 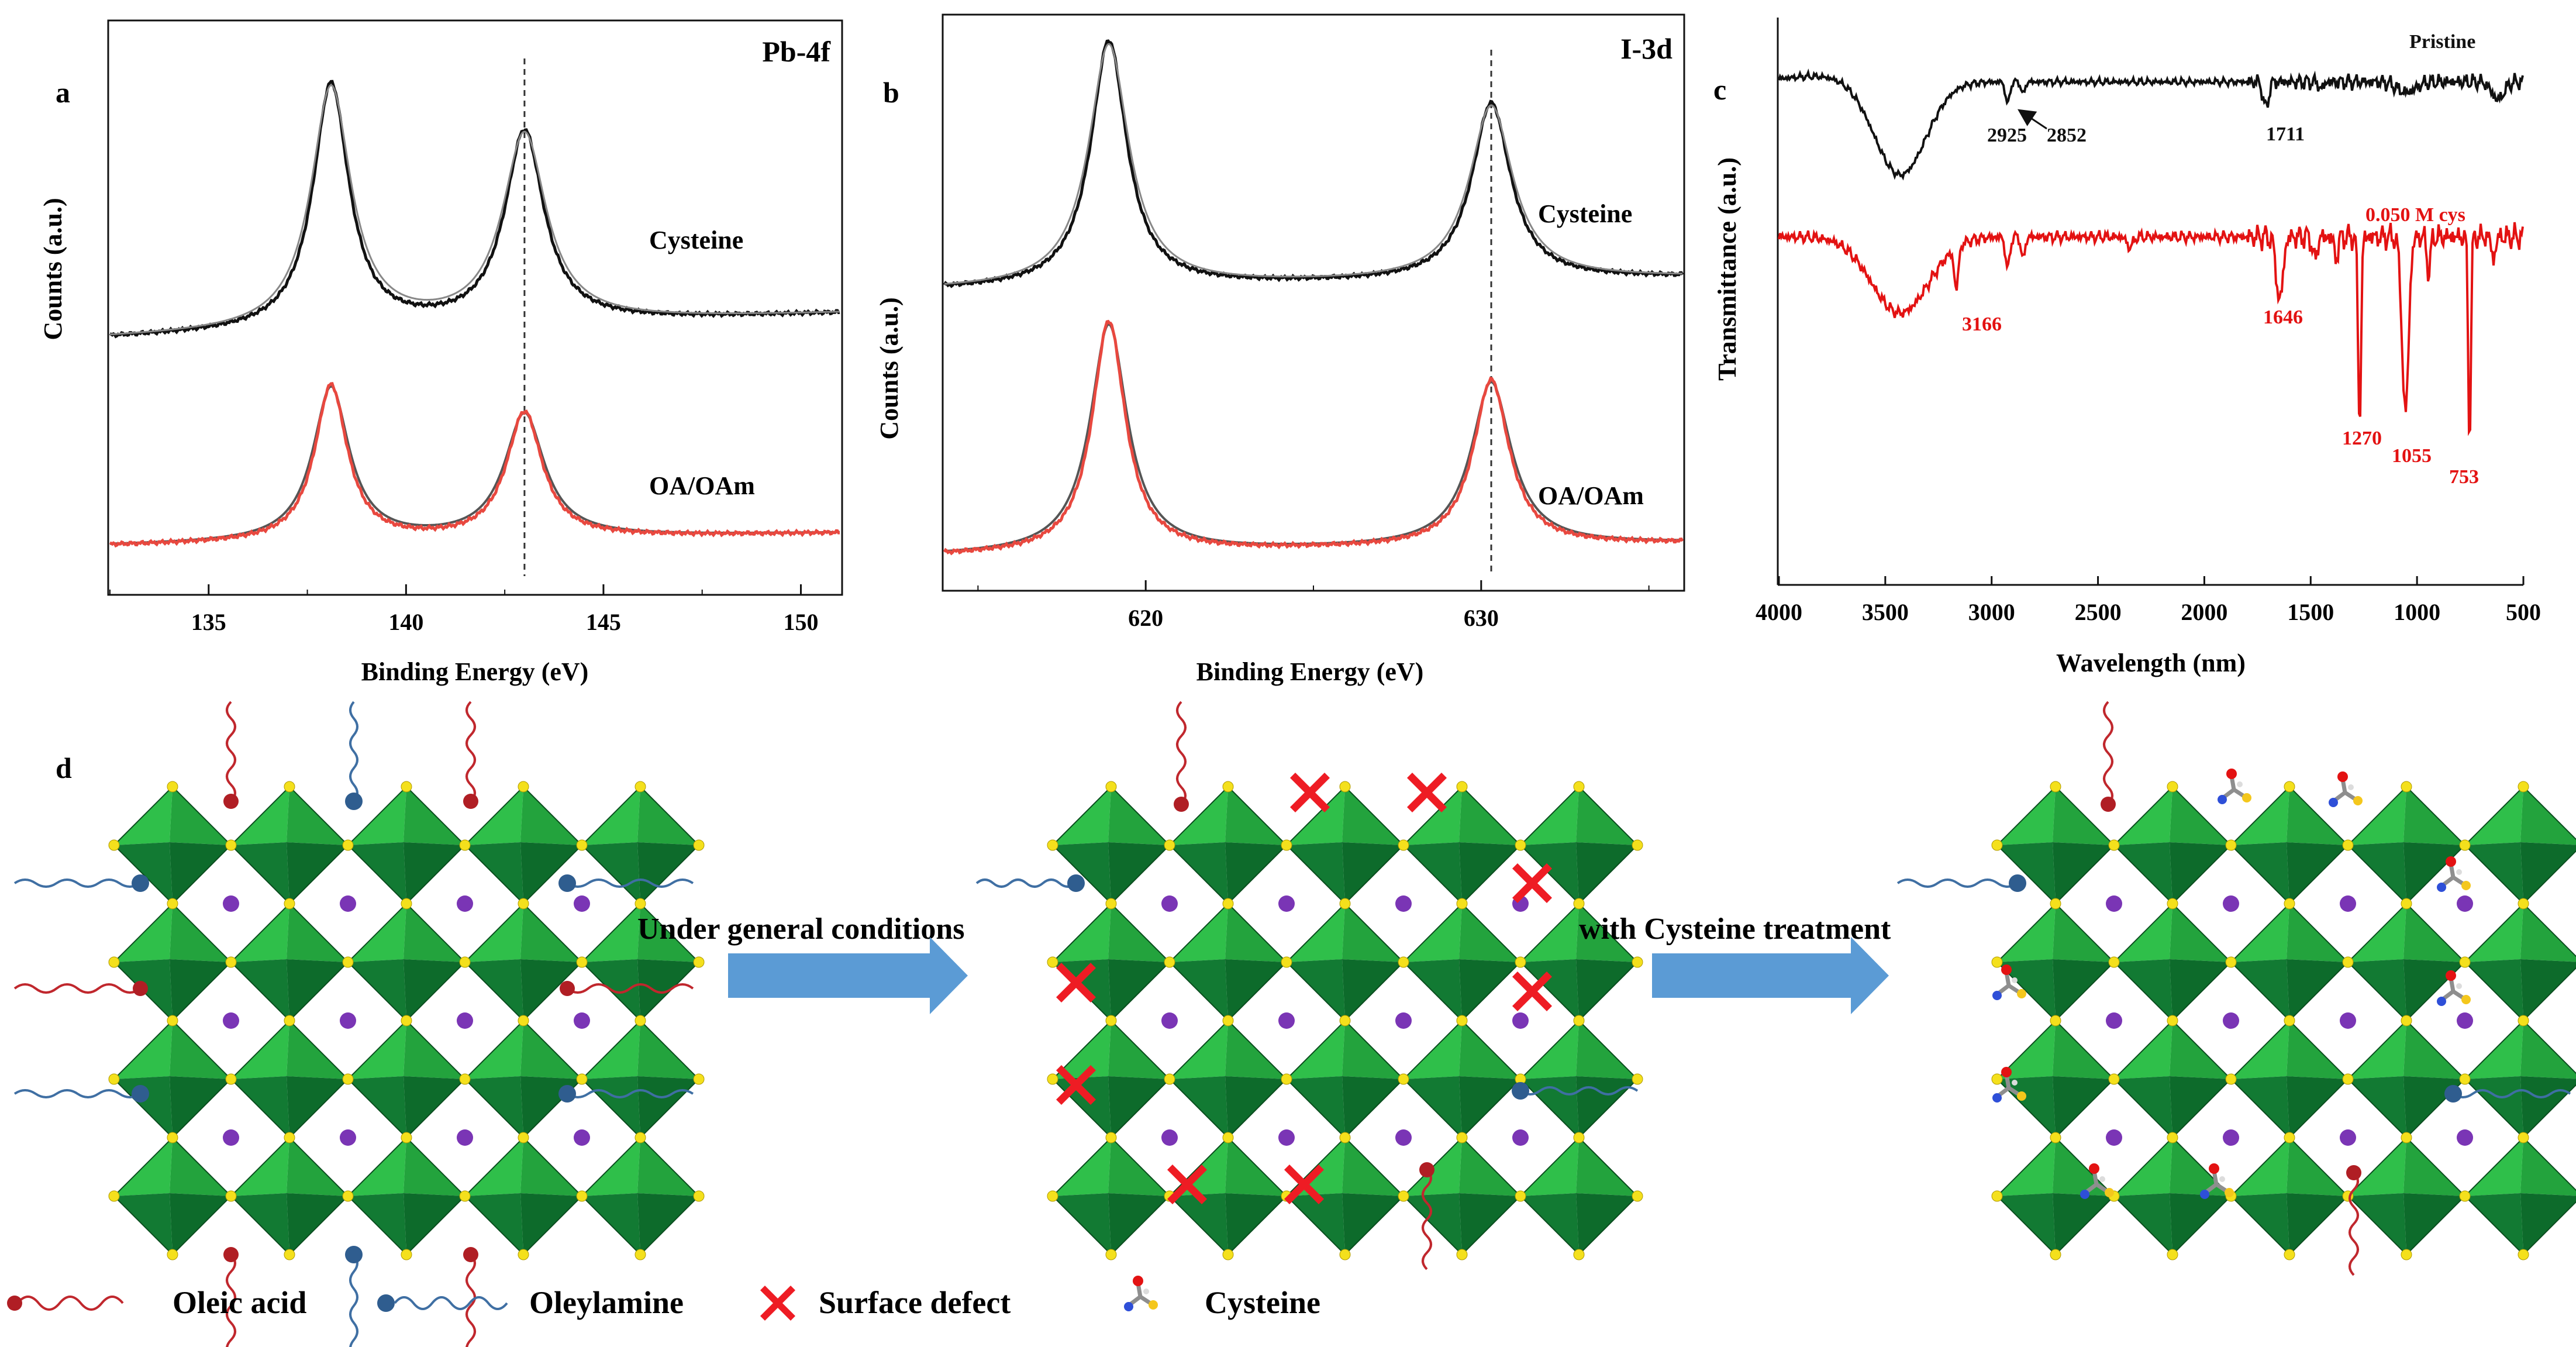 What do you see at coordinates (1982, 324) in the screenshot?
I see `peak-label-3166: 3166` at bounding box center [1982, 324].